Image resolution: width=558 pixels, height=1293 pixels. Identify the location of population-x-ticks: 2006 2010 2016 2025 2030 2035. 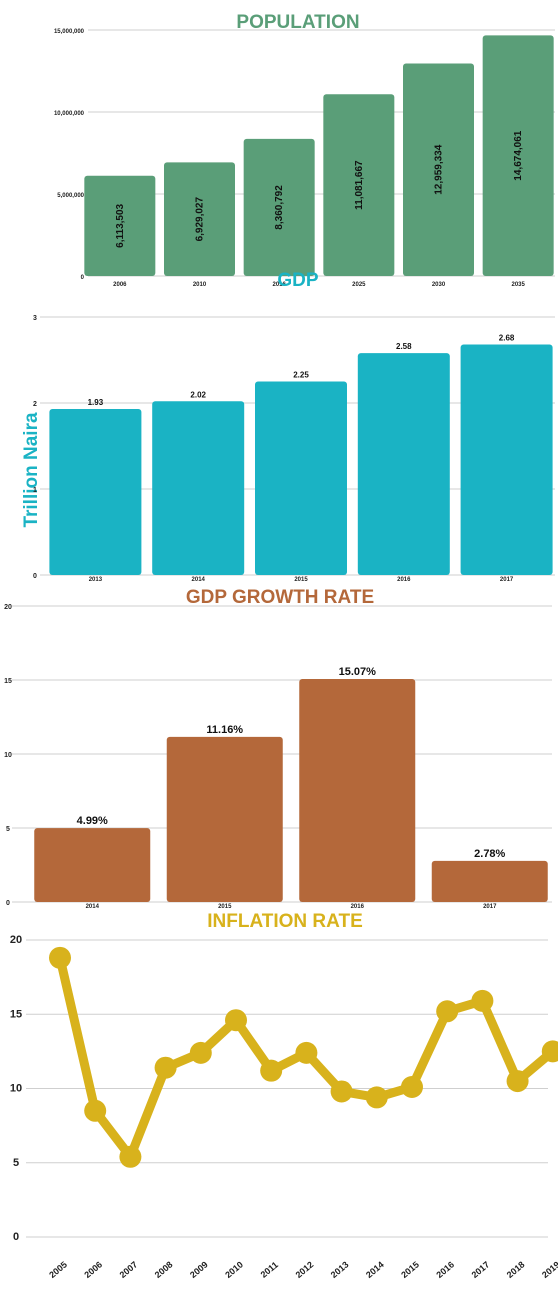
(319, 285).